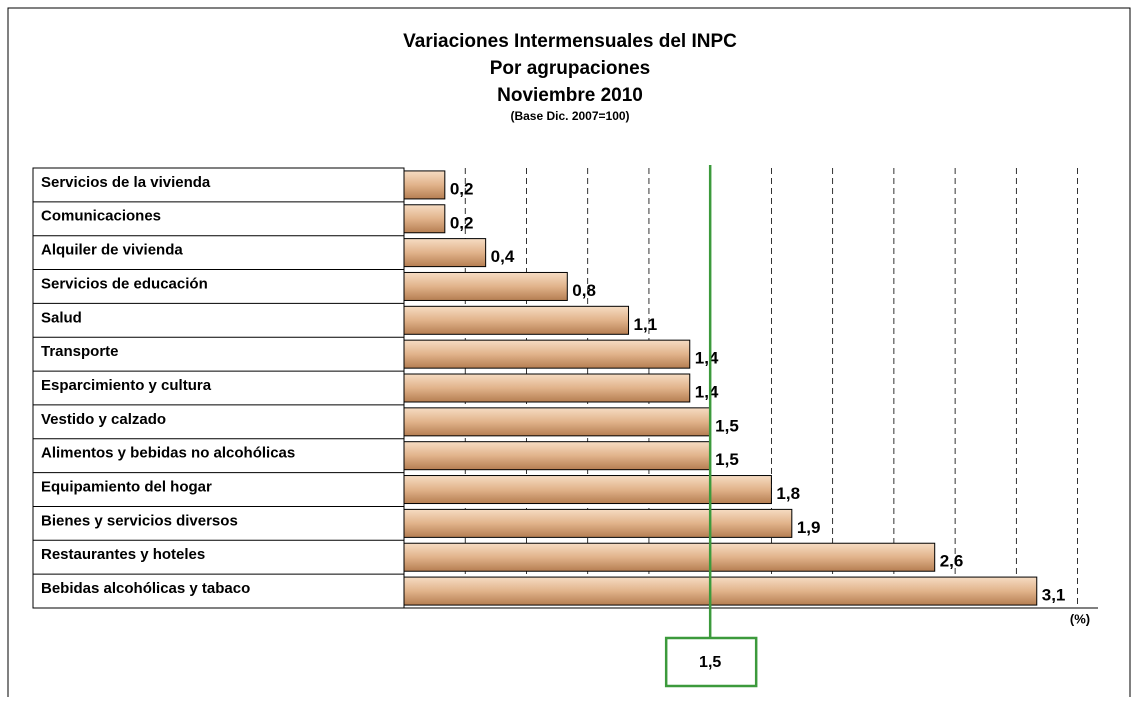 The height and width of the screenshot is (702, 1137). I want to click on value-label: 0,8, so click(584, 290).